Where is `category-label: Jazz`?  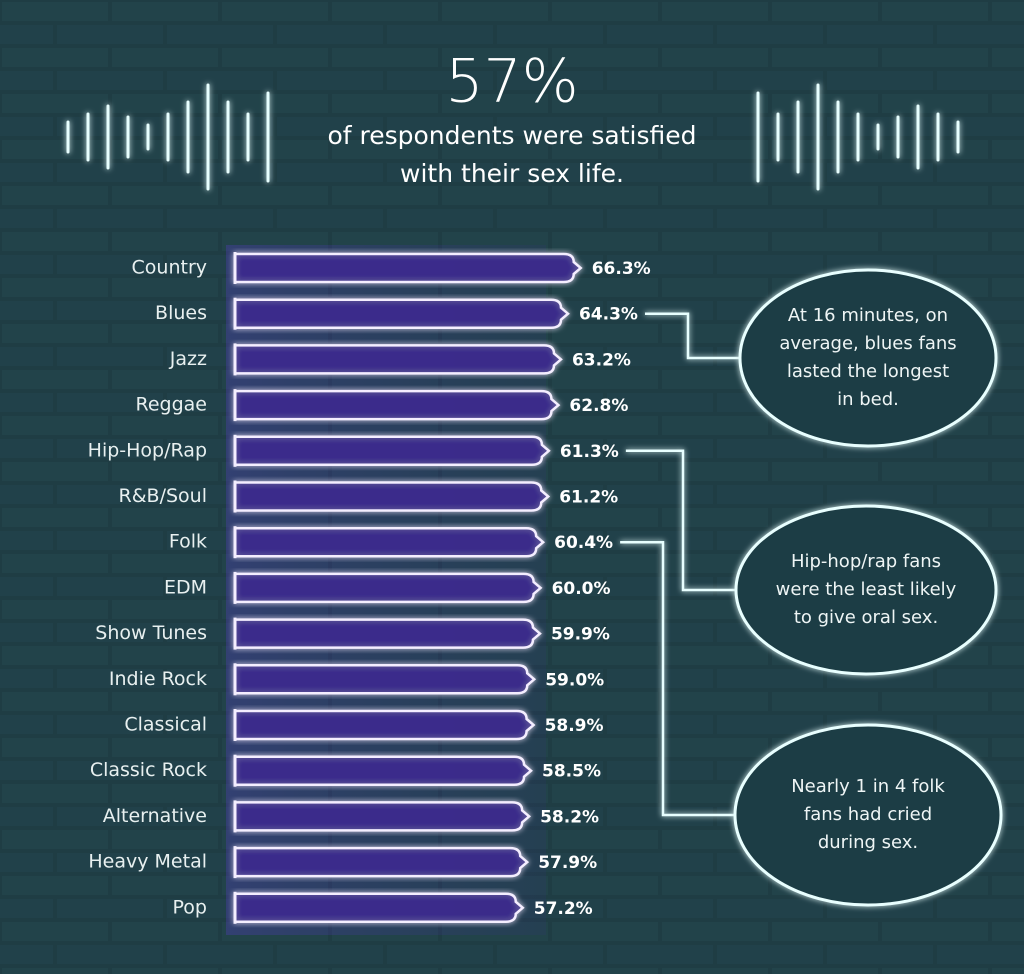 category-label: Jazz is located at coordinates (188, 359).